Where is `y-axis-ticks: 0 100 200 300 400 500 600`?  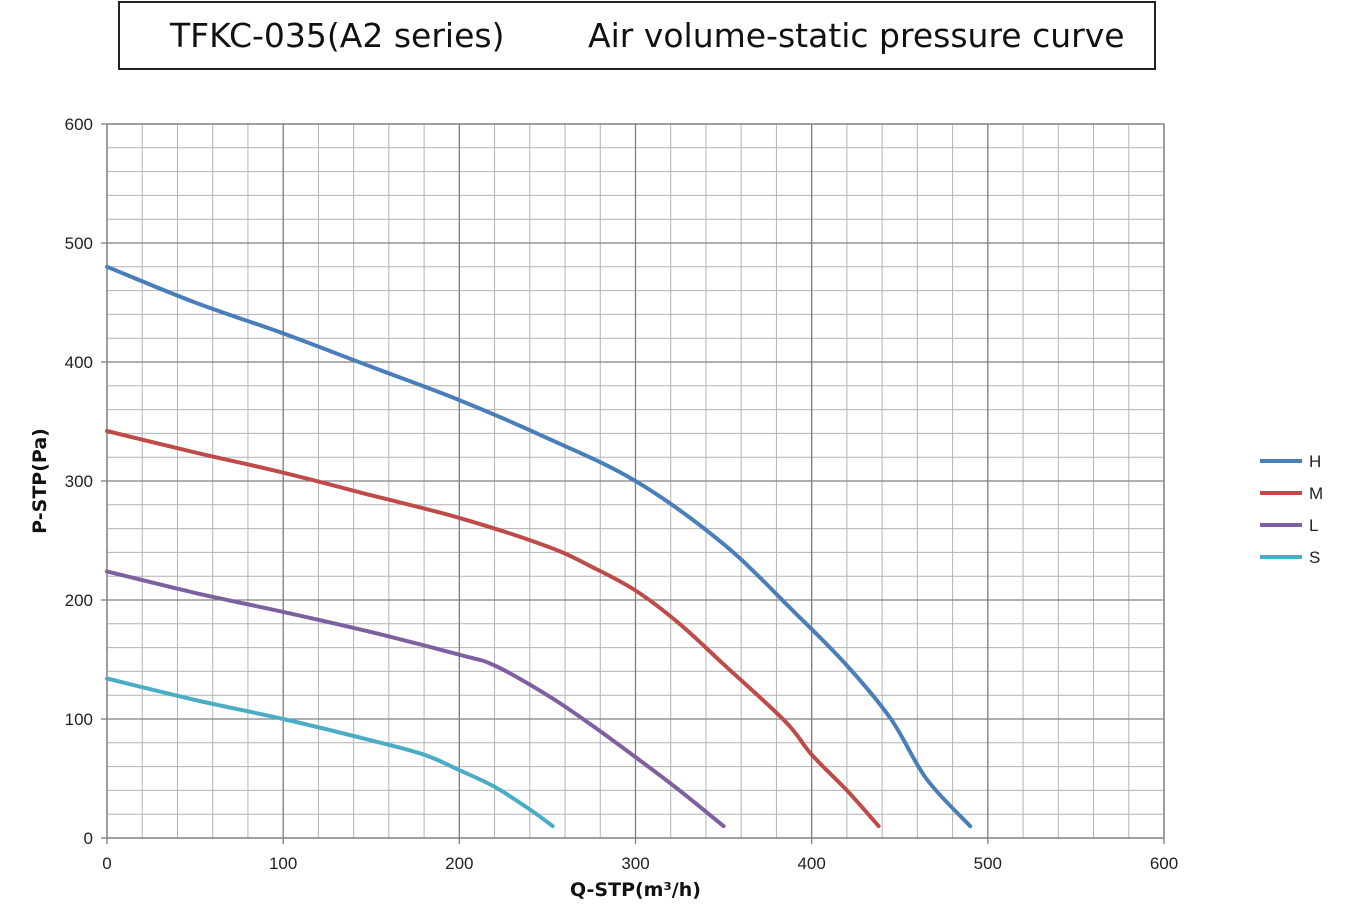
y-axis-ticks: 0 100 200 300 400 500 600 is located at coordinates (86, 481).